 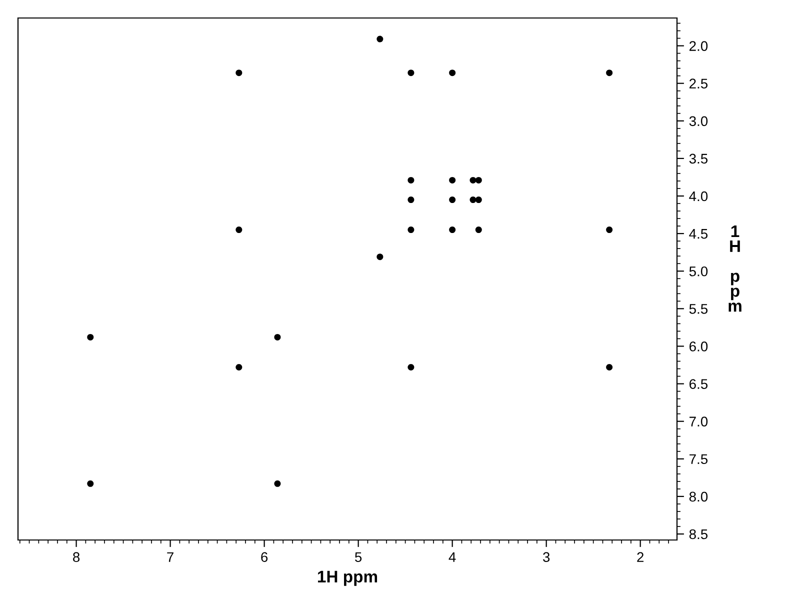 What do you see at coordinates (735, 269) in the screenshot?
I see `text: 1H ppm` at bounding box center [735, 269].